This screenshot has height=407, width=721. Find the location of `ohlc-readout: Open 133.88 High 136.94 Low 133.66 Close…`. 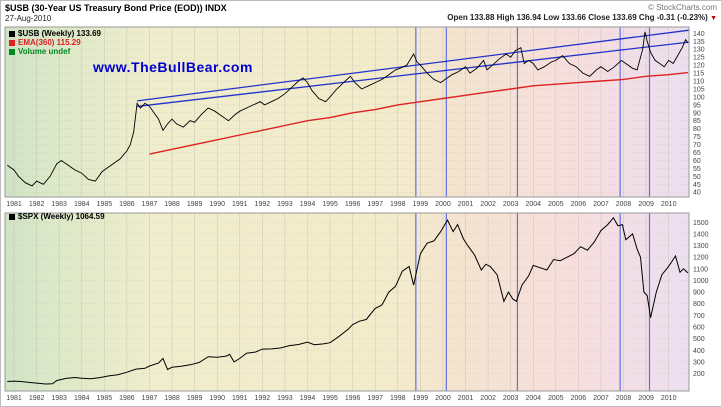

ohlc-readout: Open 133.88 High 136.94 Low 133.66 Close… is located at coordinates (582, 17).